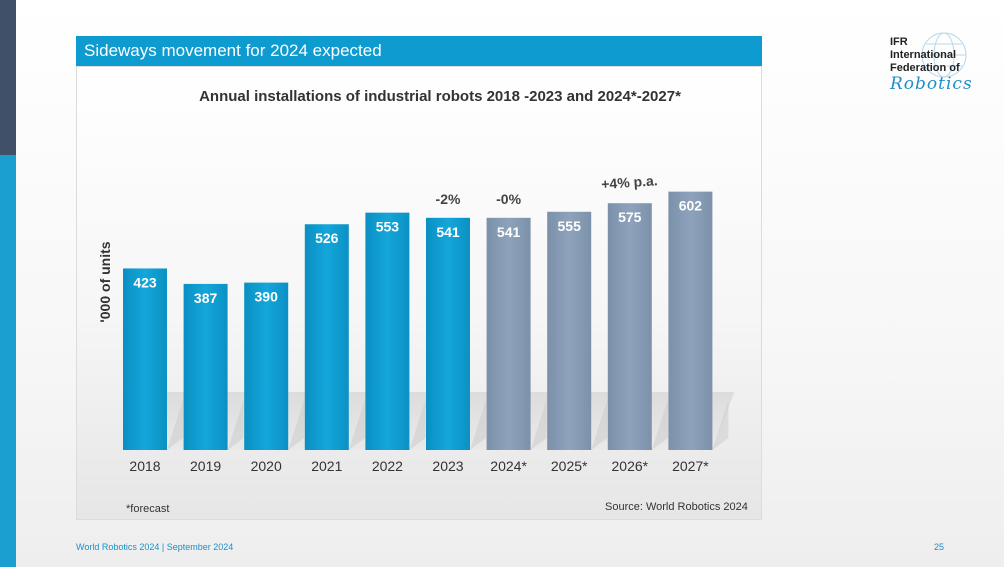 The width and height of the screenshot is (1004, 567). What do you see at coordinates (267, 297) in the screenshot?
I see `data-label: 390` at bounding box center [267, 297].